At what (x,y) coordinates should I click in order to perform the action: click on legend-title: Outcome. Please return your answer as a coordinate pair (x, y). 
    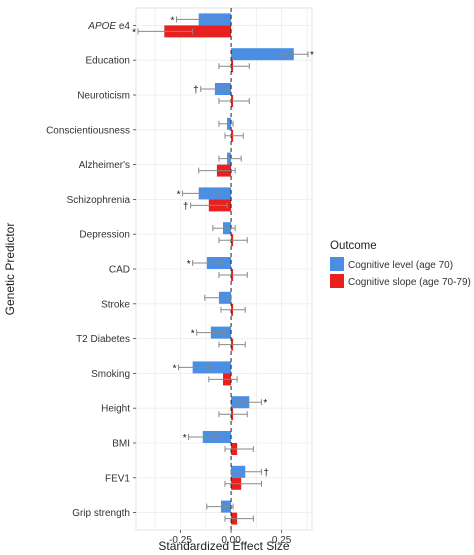
    Looking at the image, I should click on (353, 246).